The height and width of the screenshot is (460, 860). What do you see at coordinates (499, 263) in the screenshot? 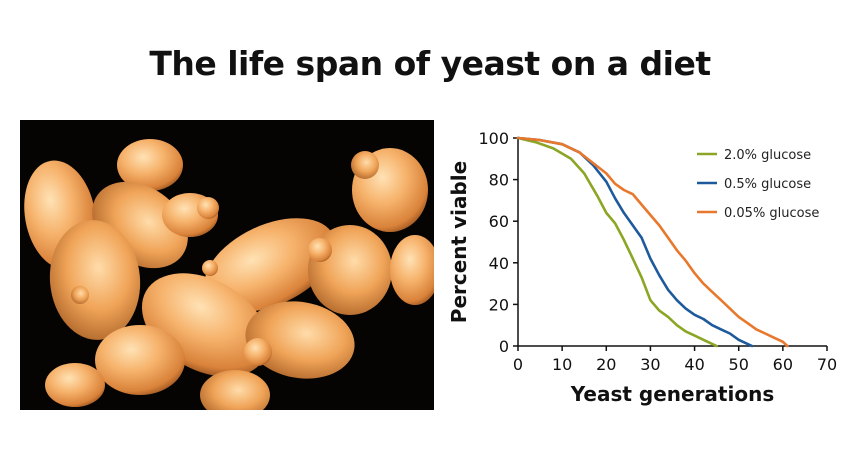
I see `y-tick-label: 40` at bounding box center [499, 263].